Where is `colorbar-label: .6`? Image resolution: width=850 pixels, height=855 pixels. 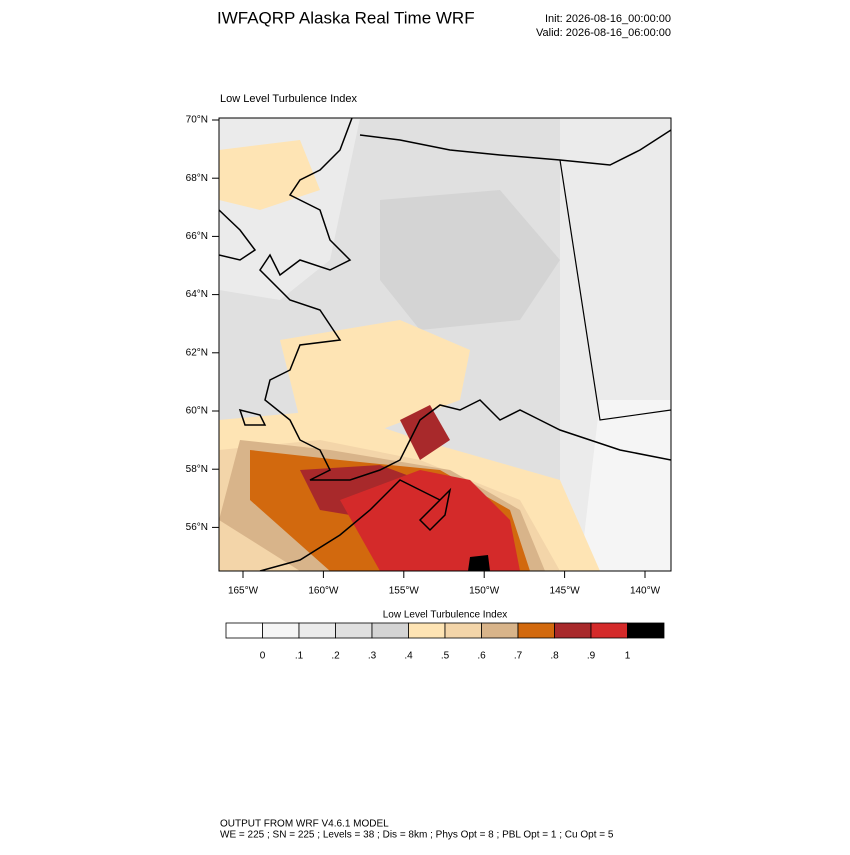
colorbar-label: .6 is located at coordinates (481, 656).